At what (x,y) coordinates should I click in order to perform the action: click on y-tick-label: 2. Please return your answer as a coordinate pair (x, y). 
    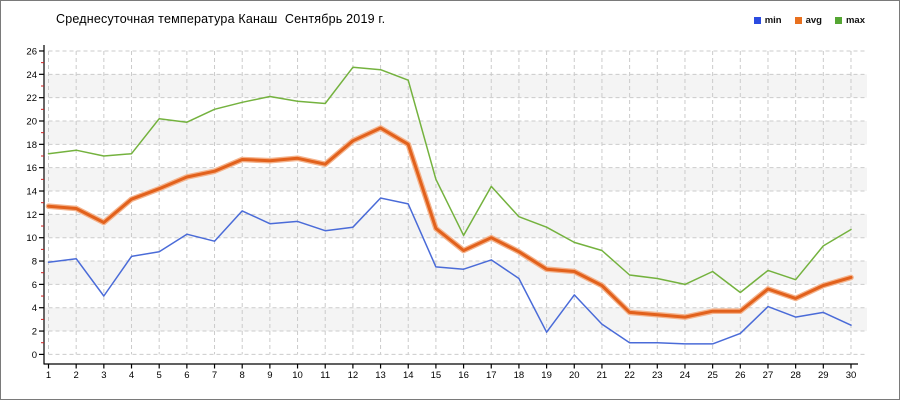
    Looking at the image, I should click on (34, 332).